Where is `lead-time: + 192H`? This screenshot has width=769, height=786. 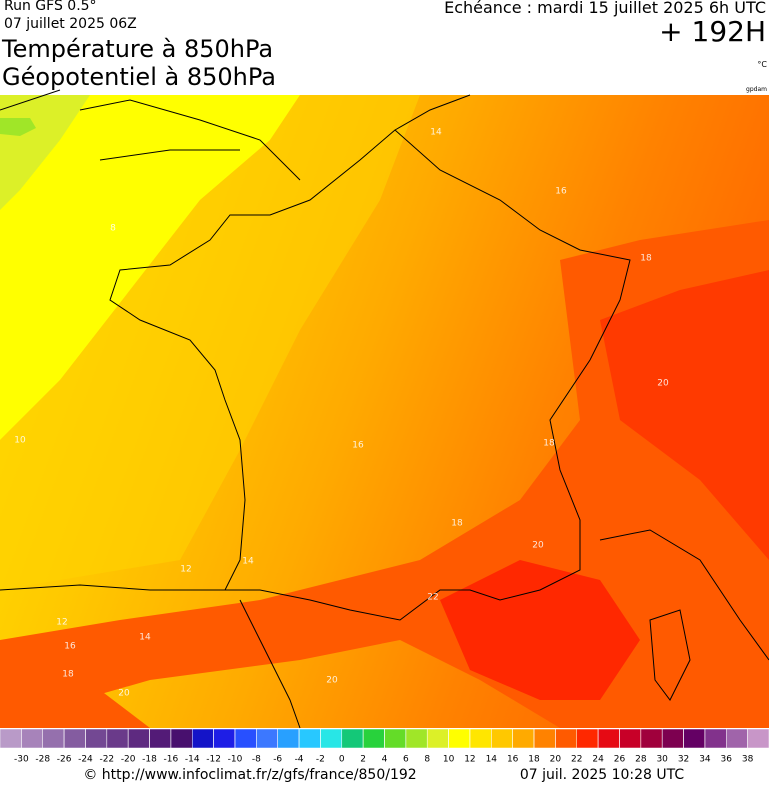 lead-time: + 192H is located at coordinates (712, 31).